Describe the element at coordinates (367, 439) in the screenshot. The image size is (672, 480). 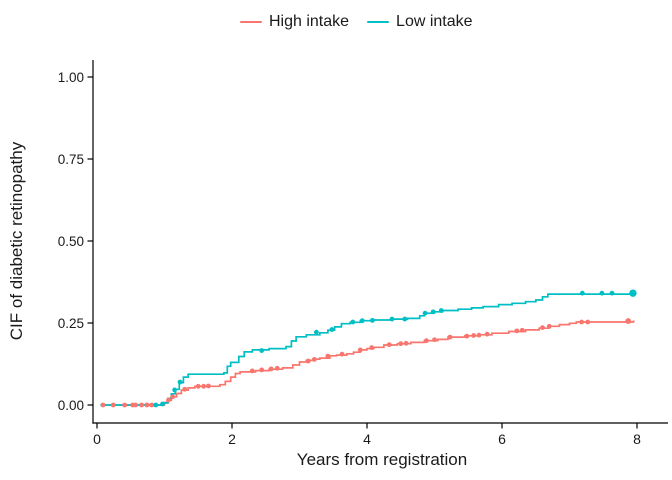
I see `x-tick-label: 4` at that location.